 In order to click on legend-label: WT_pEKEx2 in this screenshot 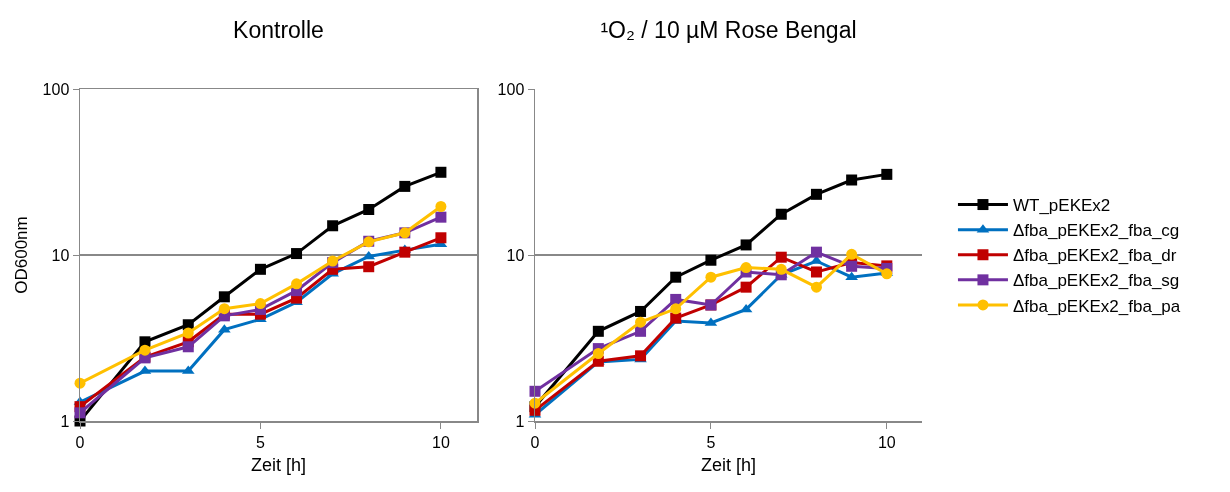, I will do `click(1061, 206)`.